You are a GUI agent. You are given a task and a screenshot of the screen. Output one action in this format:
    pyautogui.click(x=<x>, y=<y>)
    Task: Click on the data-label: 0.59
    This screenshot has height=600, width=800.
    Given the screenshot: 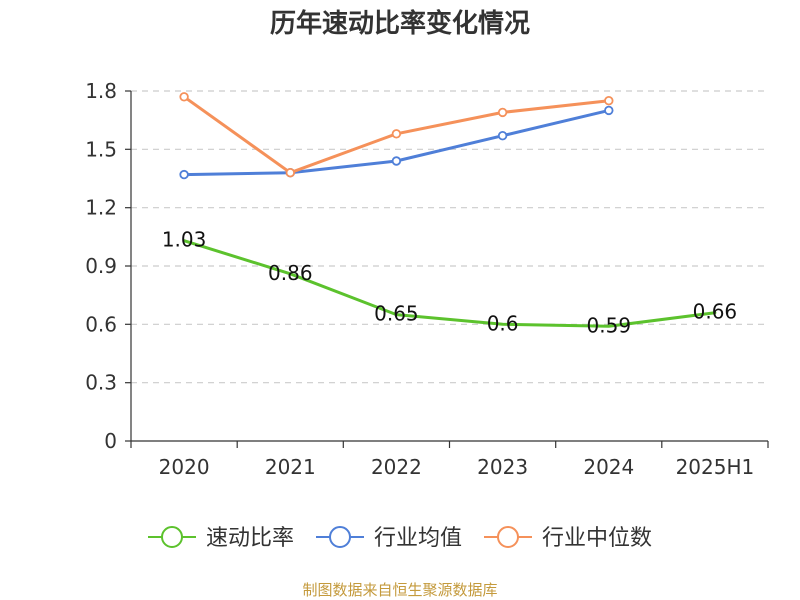 What is the action you would take?
    pyautogui.click(x=609, y=325)
    